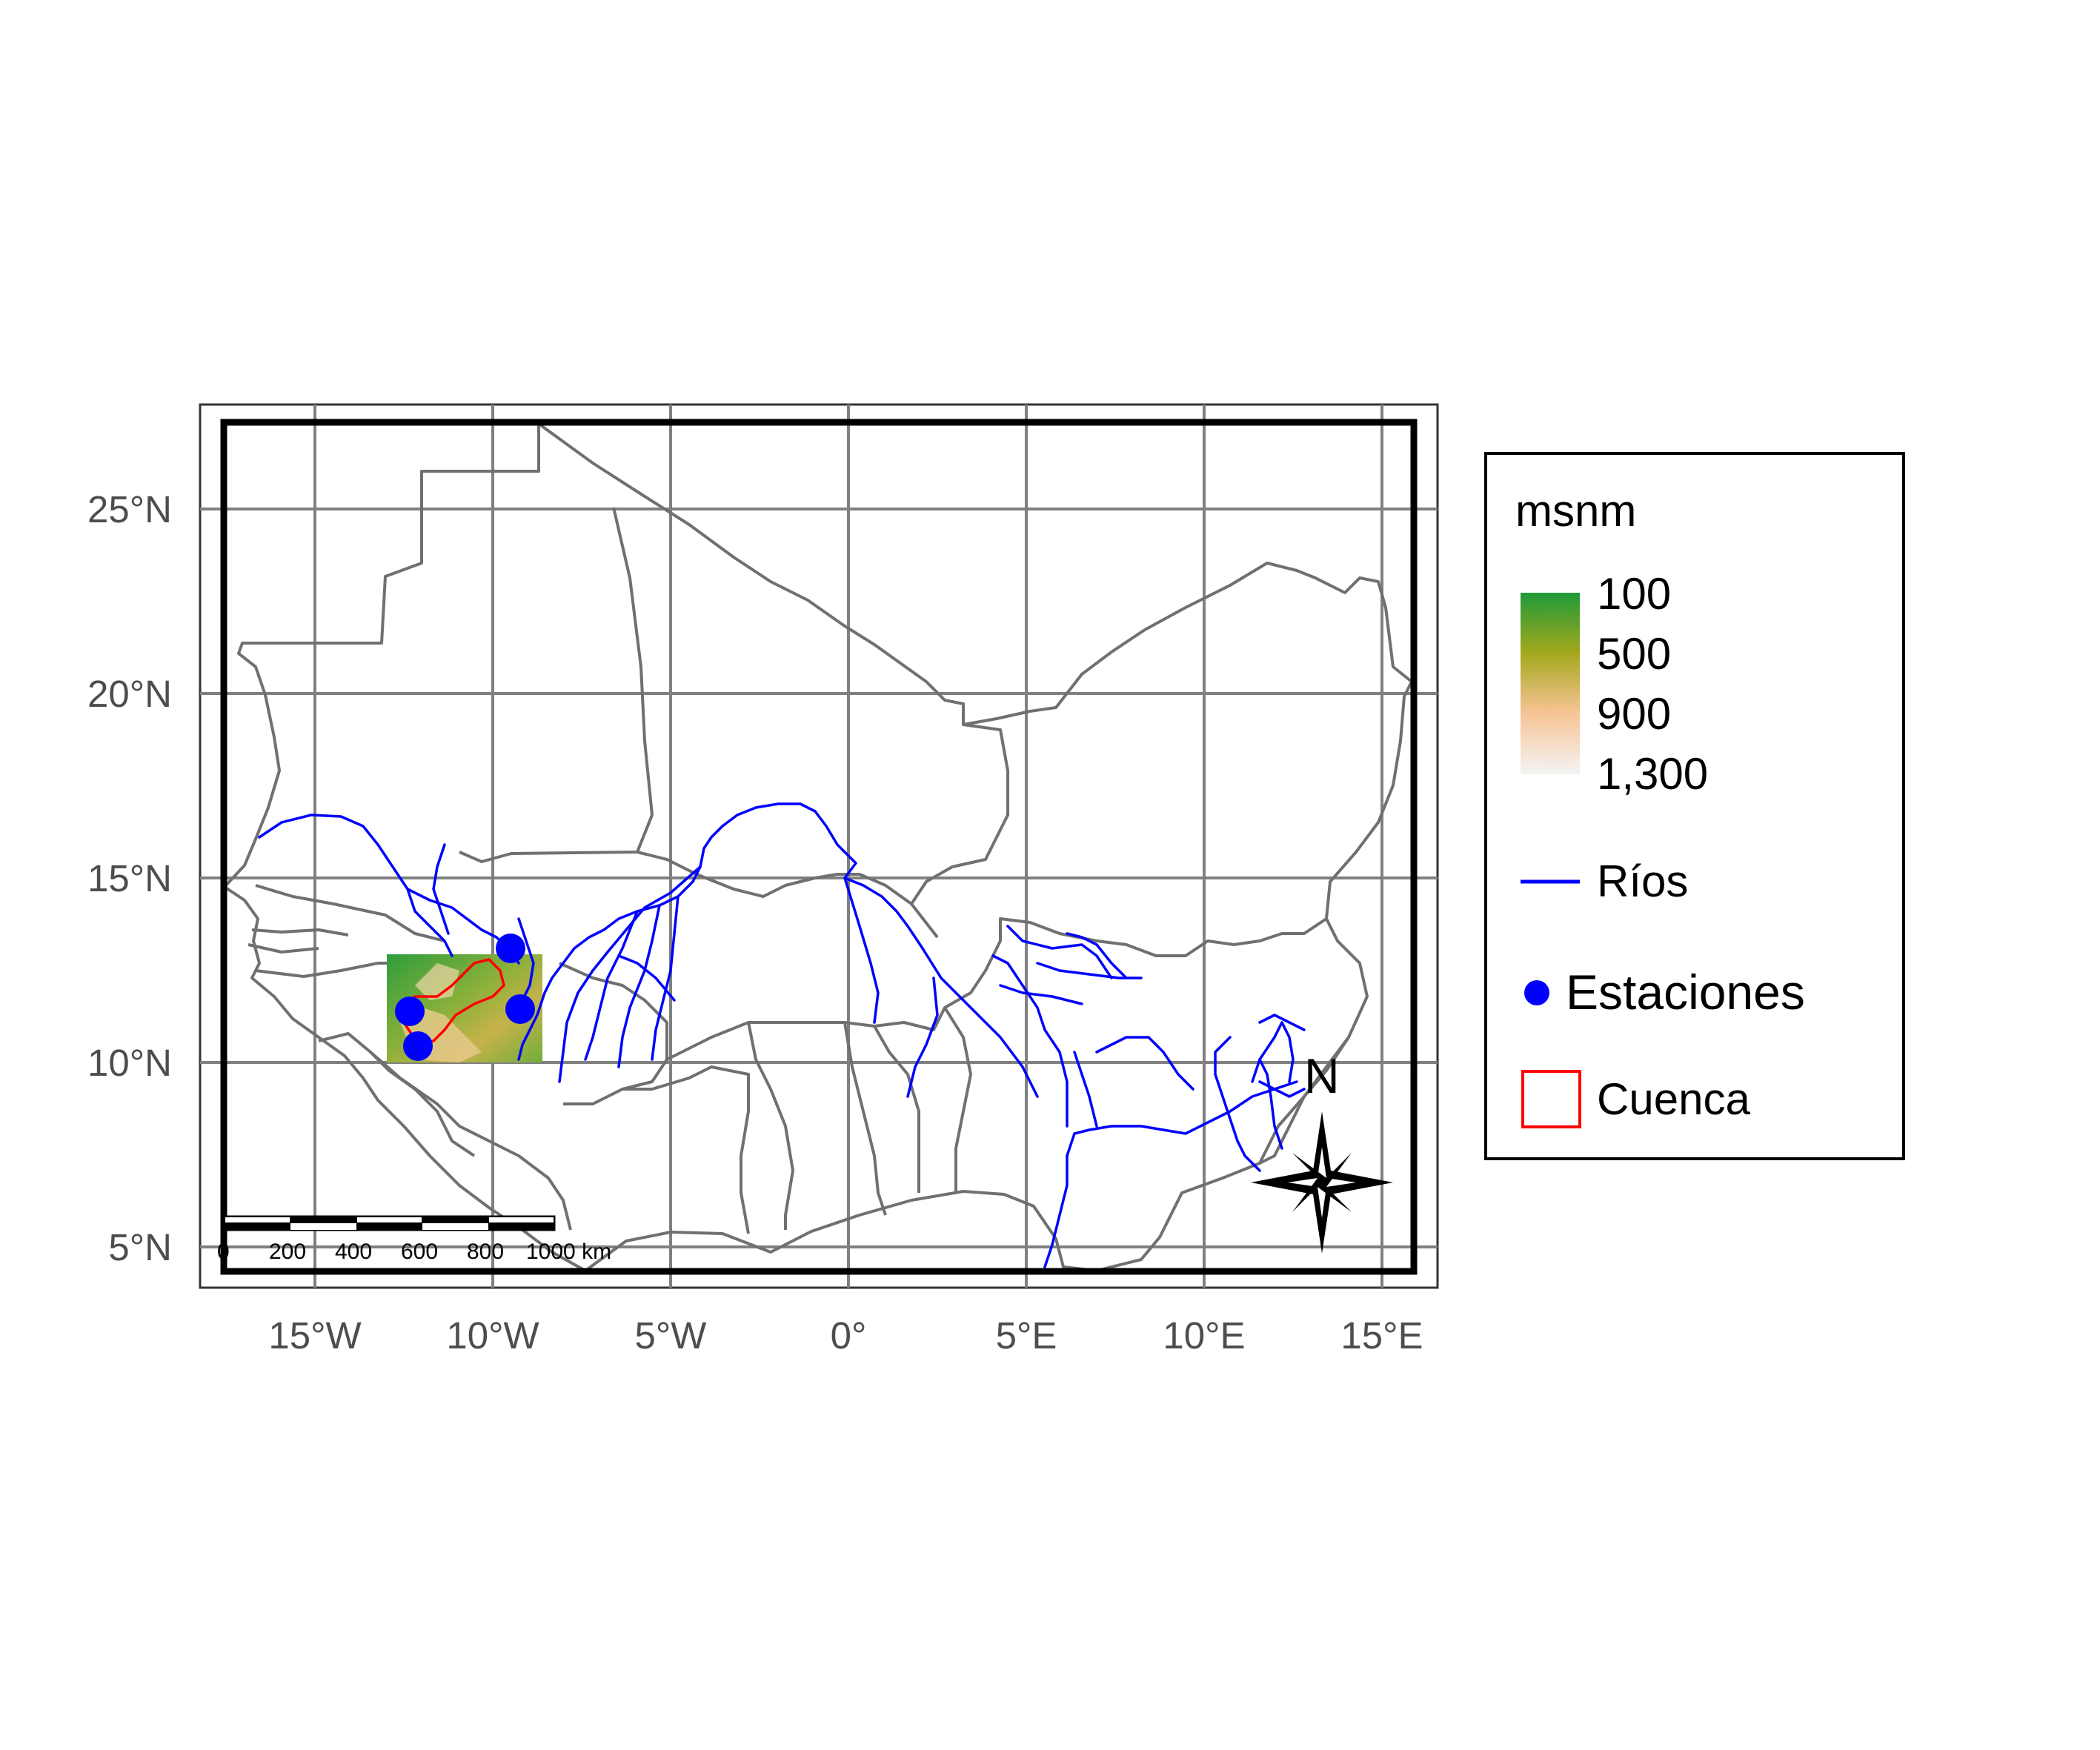 This screenshot has height=1750, width=2100. What do you see at coordinates (778, 950) in the screenshot?
I see `river-niger` at bounding box center [778, 950].